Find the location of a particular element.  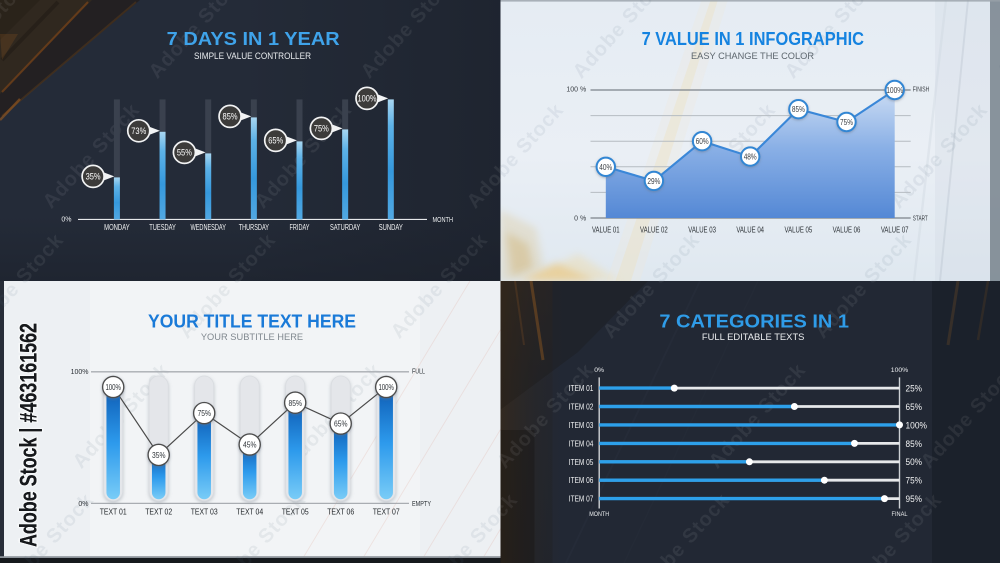

svg-text: FULL is located at coordinates (418, 372).